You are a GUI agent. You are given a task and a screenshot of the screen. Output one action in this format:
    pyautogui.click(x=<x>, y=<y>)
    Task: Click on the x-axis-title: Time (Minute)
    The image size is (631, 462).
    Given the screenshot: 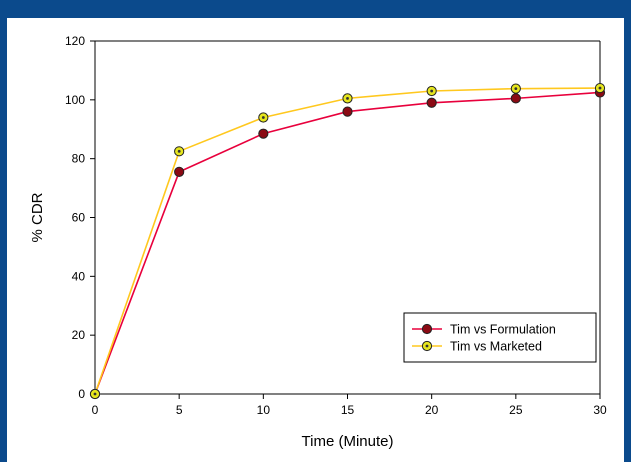 What is the action you would take?
    pyautogui.click(x=348, y=441)
    